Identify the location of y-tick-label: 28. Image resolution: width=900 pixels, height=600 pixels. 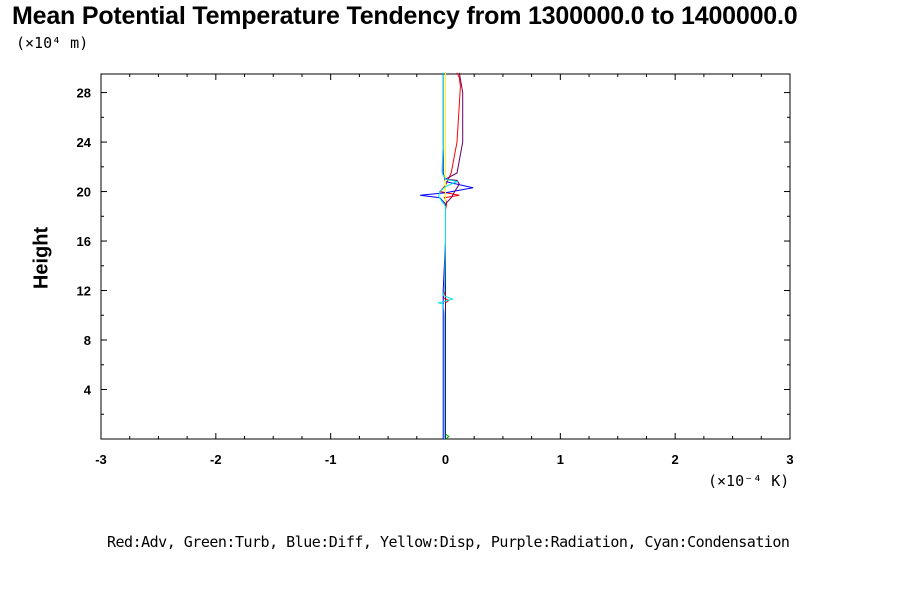
(84, 93).